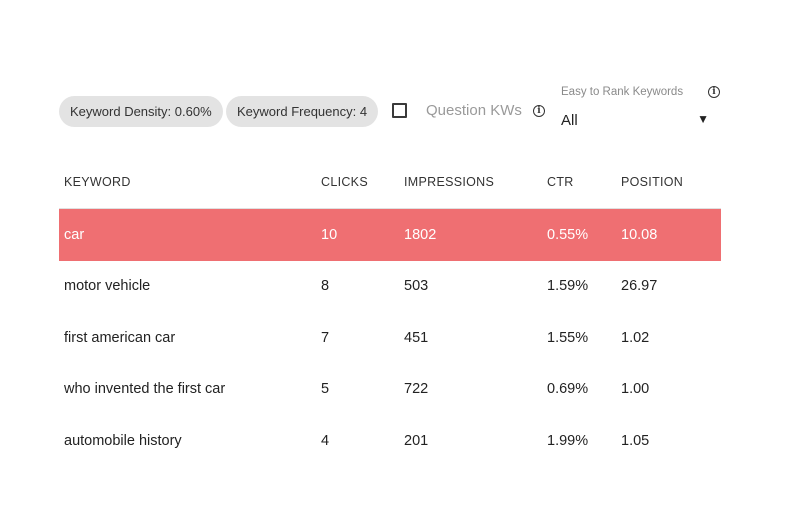 This screenshot has width=800, height=530. What do you see at coordinates (390, 338) in the screenshot?
I see `table-row: first american car 7 451 1.55% 1.02` at bounding box center [390, 338].